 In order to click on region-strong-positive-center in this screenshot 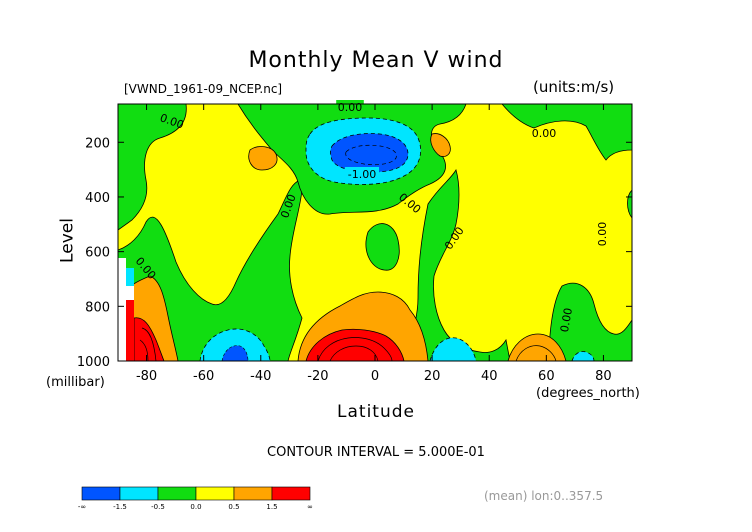, I will do `click(355, 344)`.